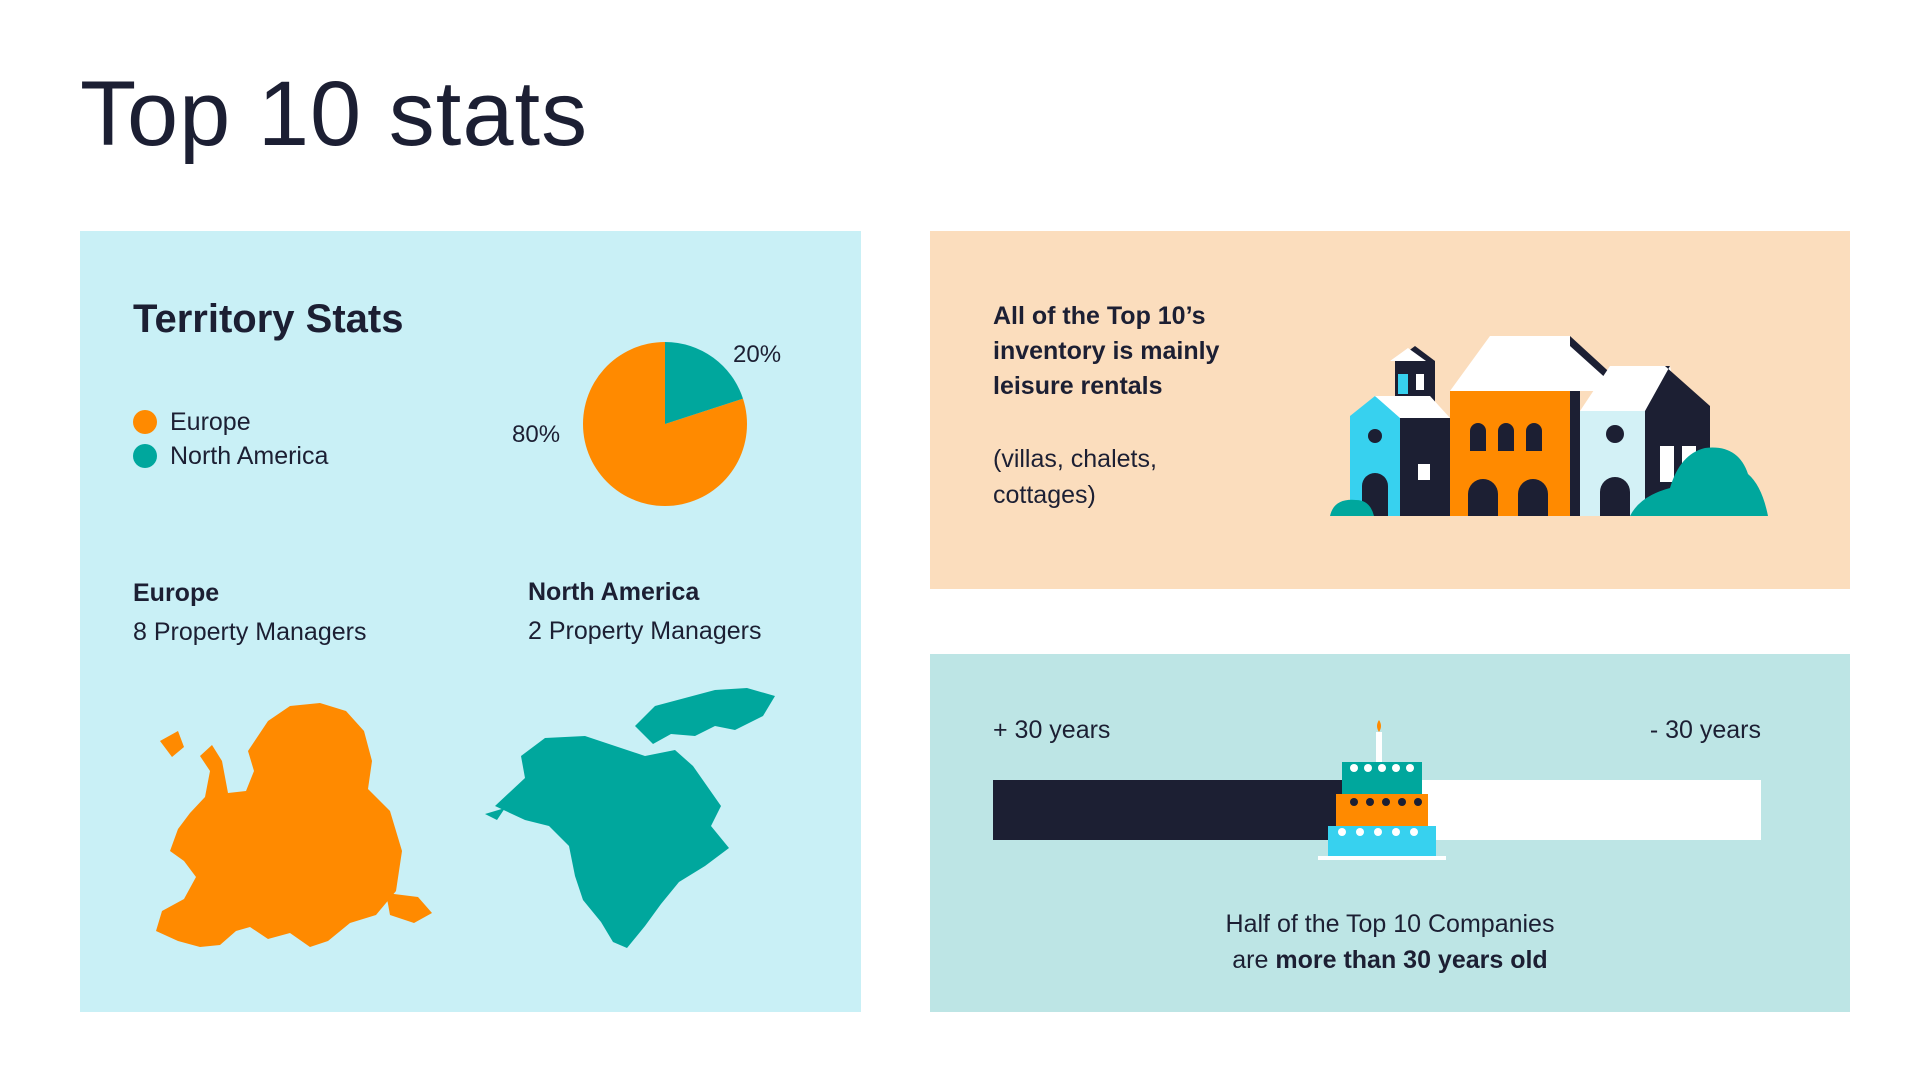 The height and width of the screenshot is (1080, 1920). Describe the element at coordinates (176, 593) in the screenshot. I see `region-name-europe: Europe` at that location.